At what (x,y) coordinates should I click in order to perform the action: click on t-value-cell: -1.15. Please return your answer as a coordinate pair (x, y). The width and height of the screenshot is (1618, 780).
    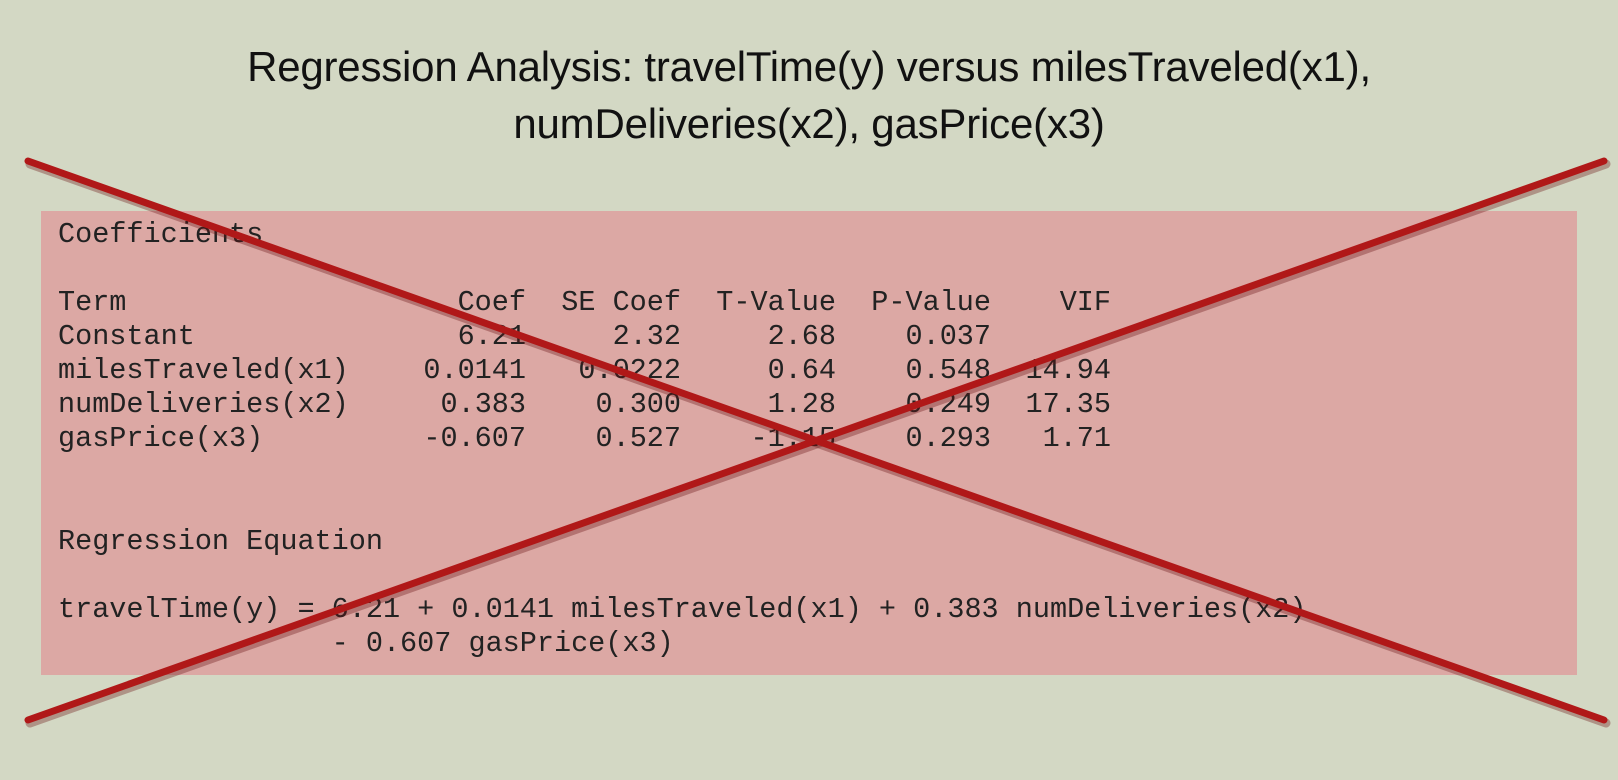
    Looking at the image, I should click on (793, 438).